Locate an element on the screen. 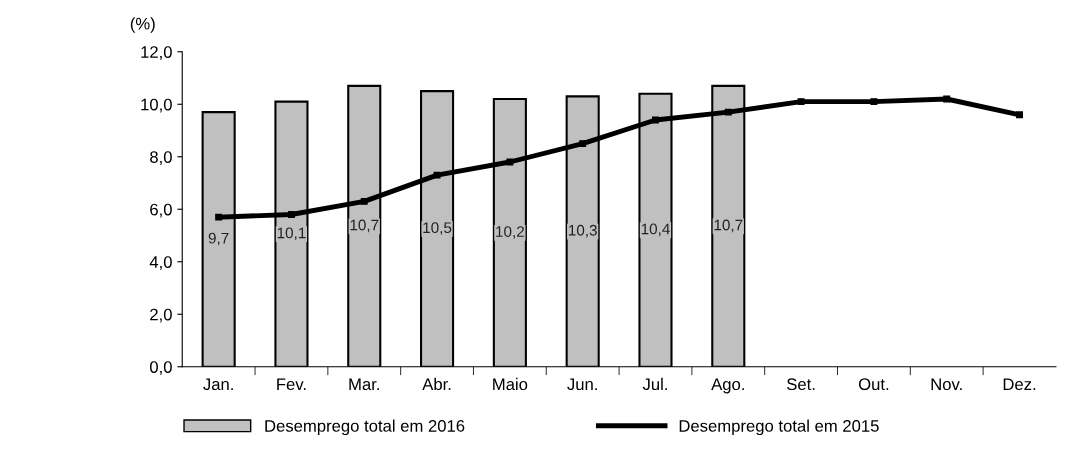 Image resolution: width=1072 pixels, height=450 pixels. y-tick-label: 4,0 is located at coordinates (160, 263).